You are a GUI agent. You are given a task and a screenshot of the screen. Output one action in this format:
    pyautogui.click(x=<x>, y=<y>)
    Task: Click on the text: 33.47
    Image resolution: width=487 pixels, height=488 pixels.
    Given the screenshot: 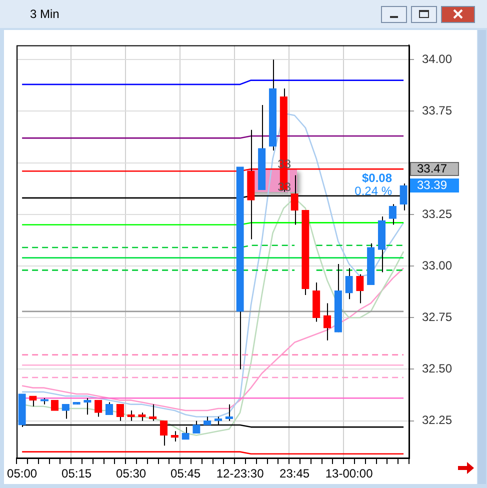 What is the action you would take?
    pyautogui.click(x=432, y=168)
    